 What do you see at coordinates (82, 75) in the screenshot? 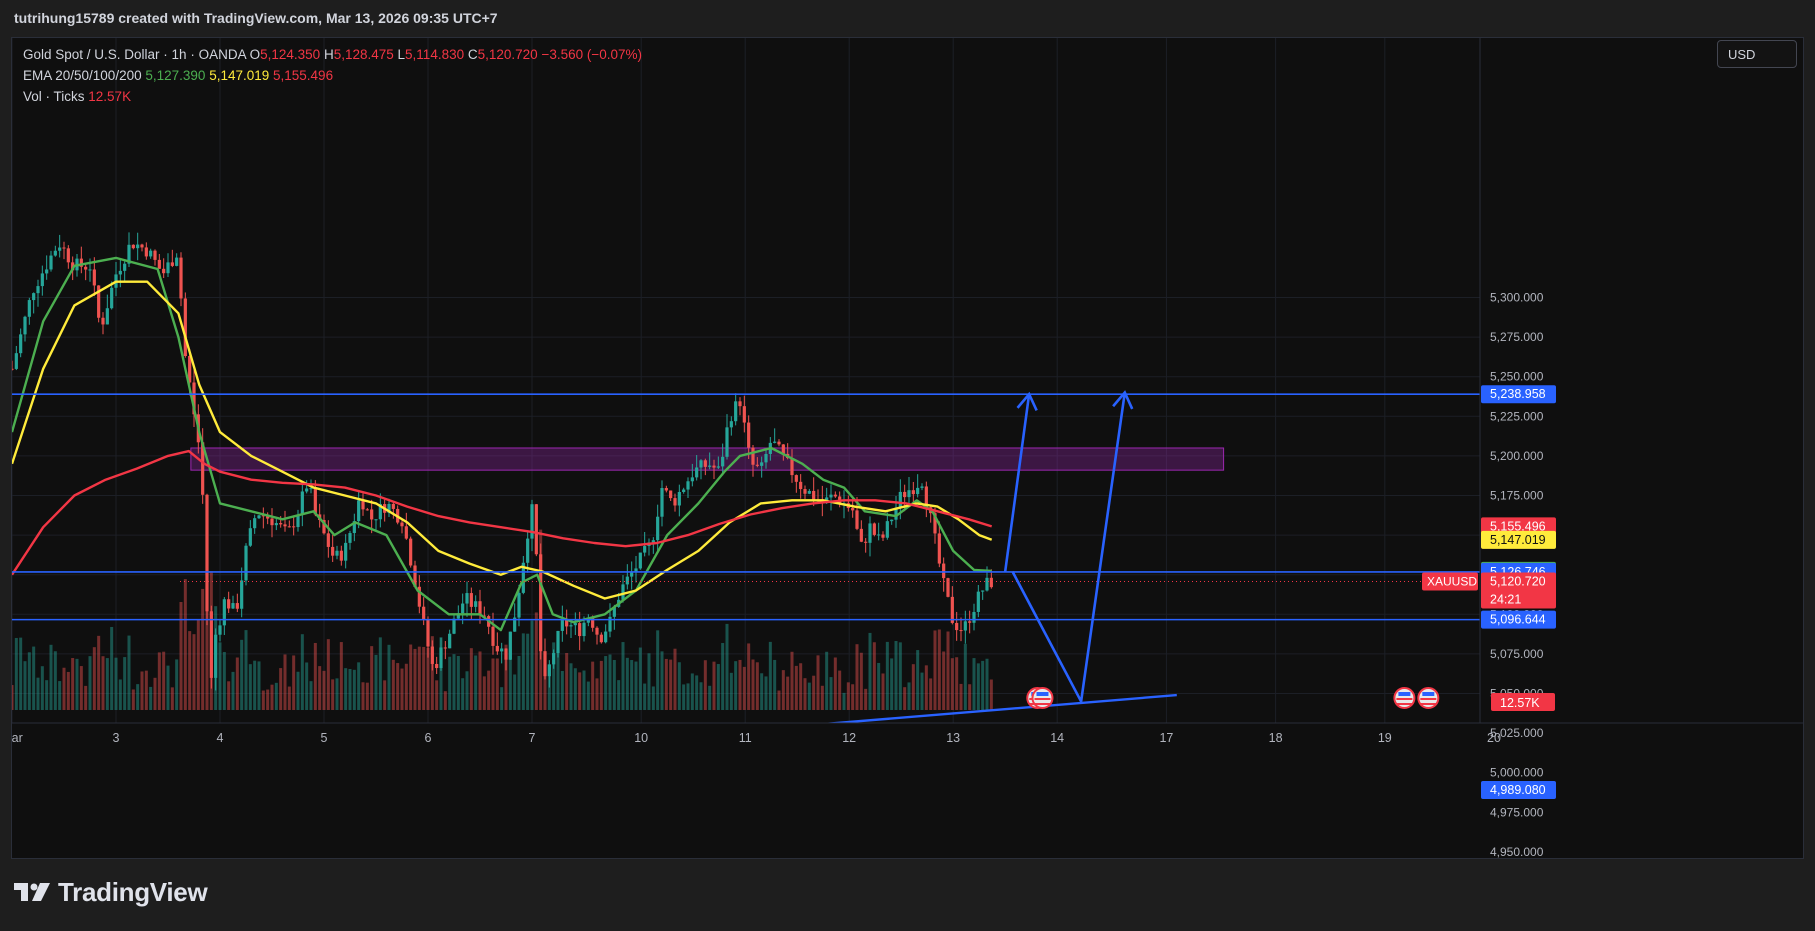
I see `ema-indicator-label: EMA 20/50/100/200` at bounding box center [82, 75].